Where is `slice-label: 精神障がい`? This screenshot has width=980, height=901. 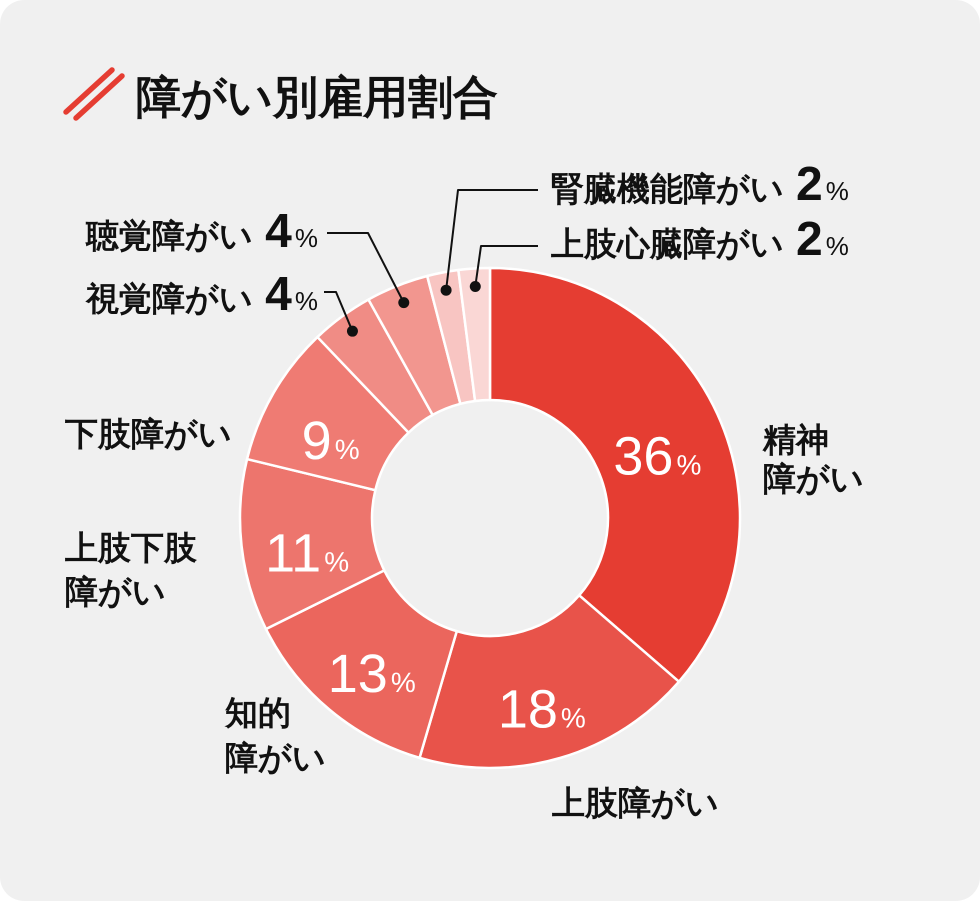 slice-label: 精神障がい is located at coordinates (813, 459).